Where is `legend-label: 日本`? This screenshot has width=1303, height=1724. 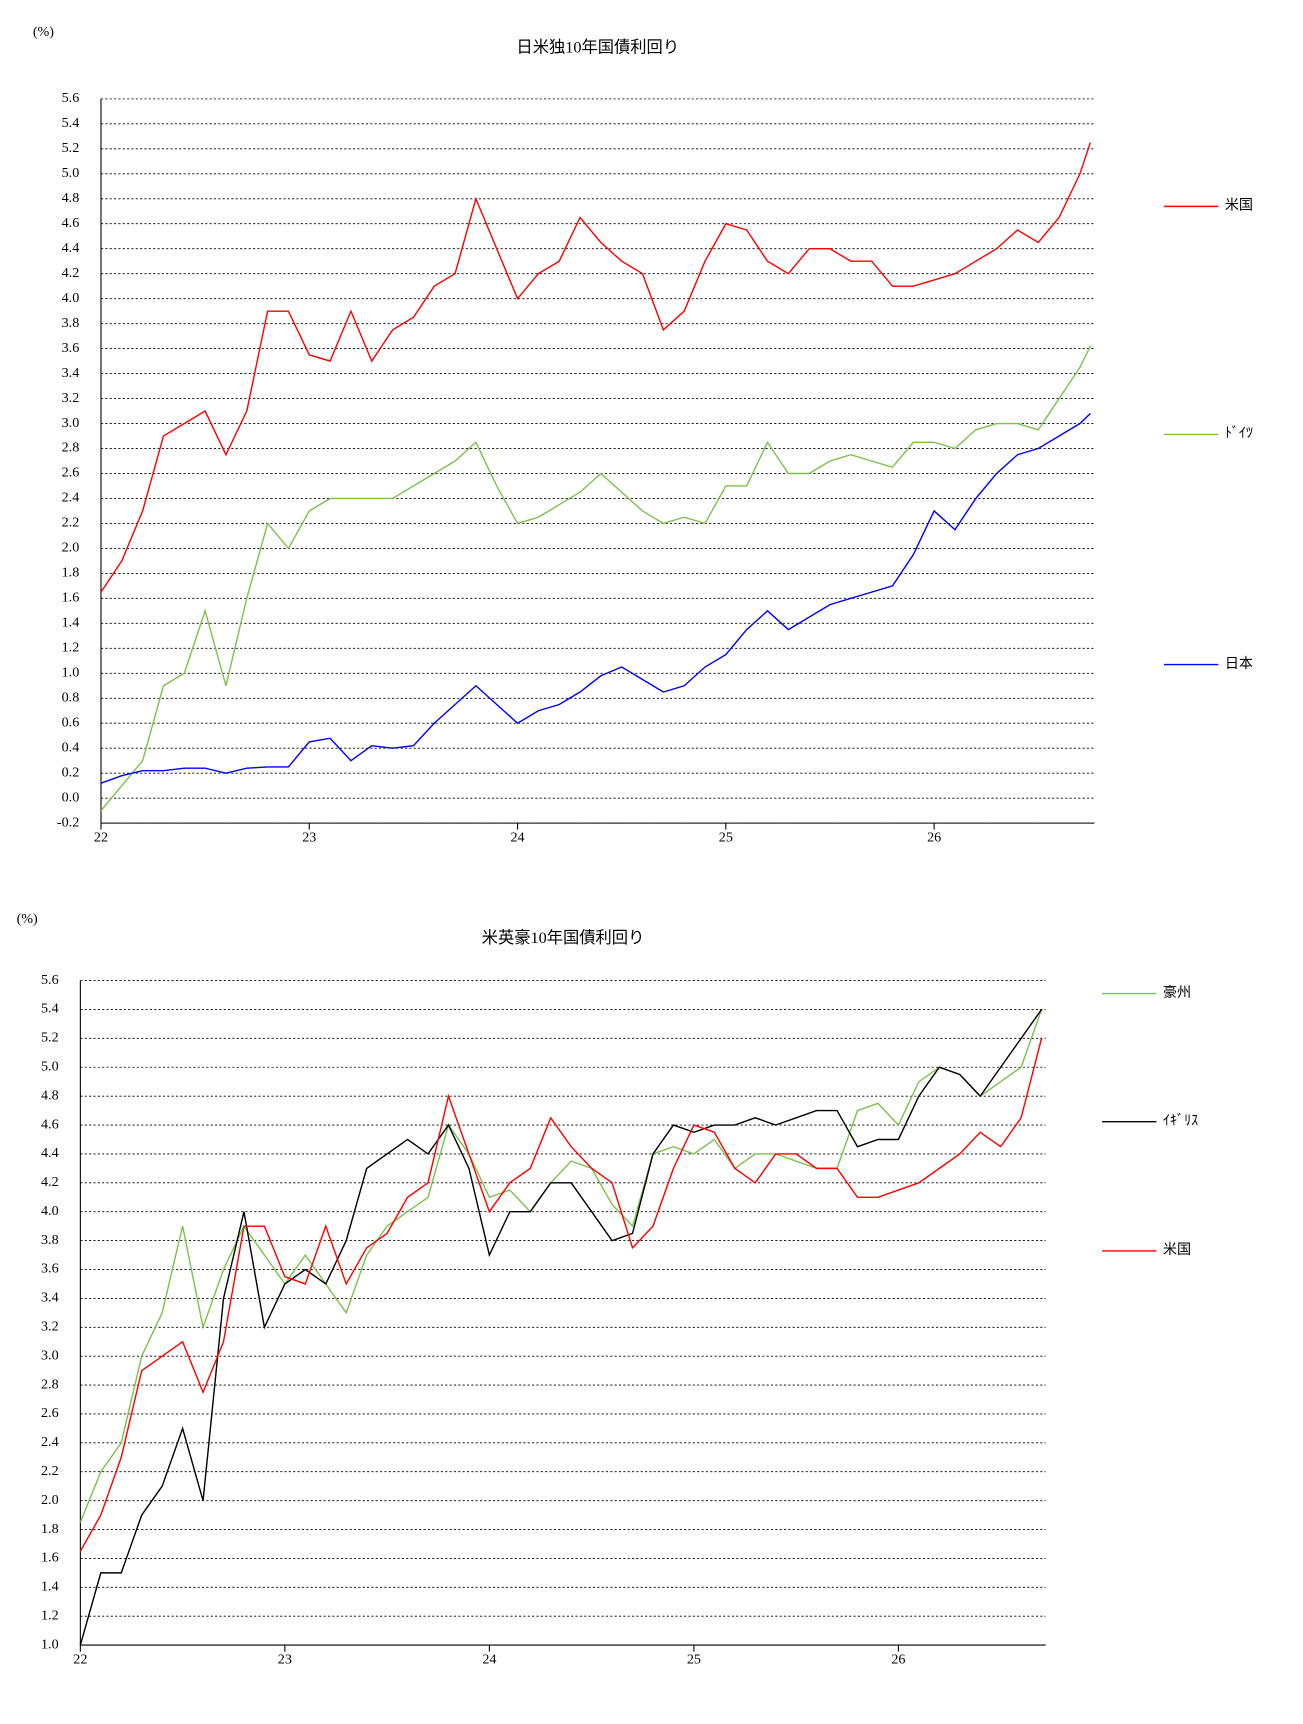 legend-label: 日本 is located at coordinates (1239, 664).